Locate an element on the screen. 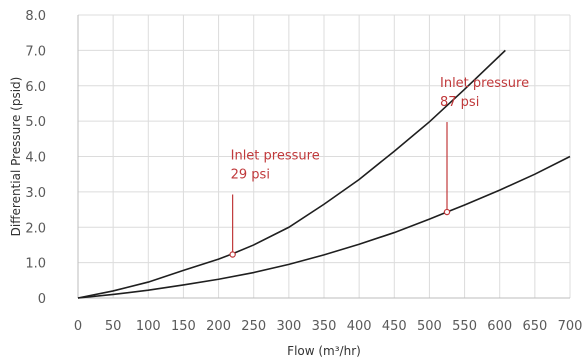 The width and height of the screenshot is (584, 360). y-tick-label: 7.0 is located at coordinates (35, 51).